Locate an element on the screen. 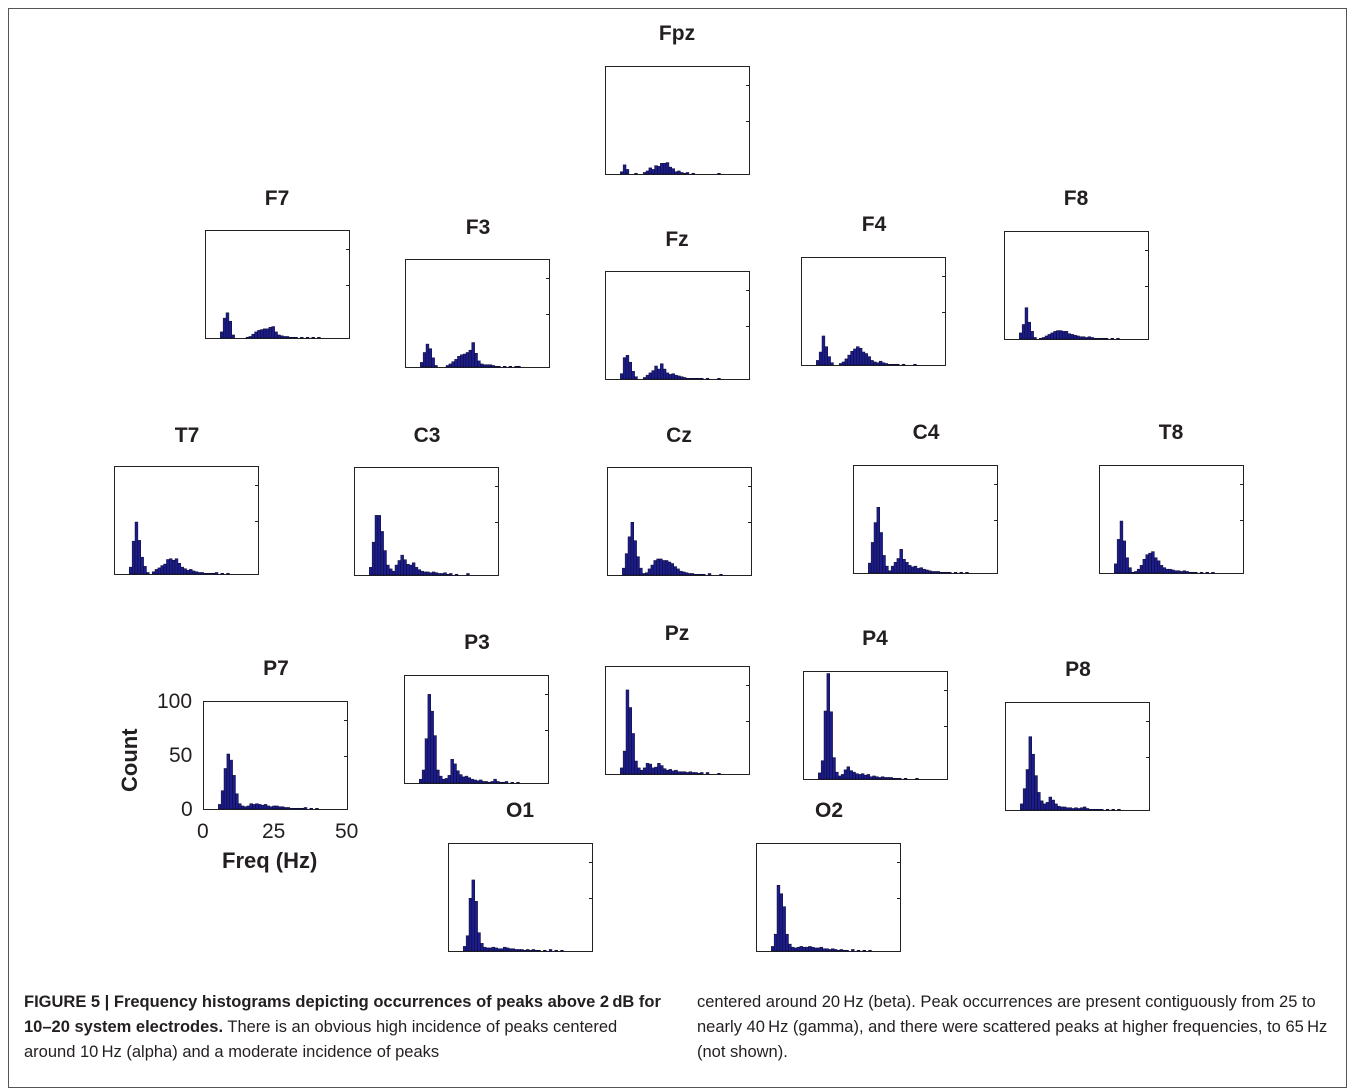  panel-title-p4: P4 is located at coordinates (875, 638).